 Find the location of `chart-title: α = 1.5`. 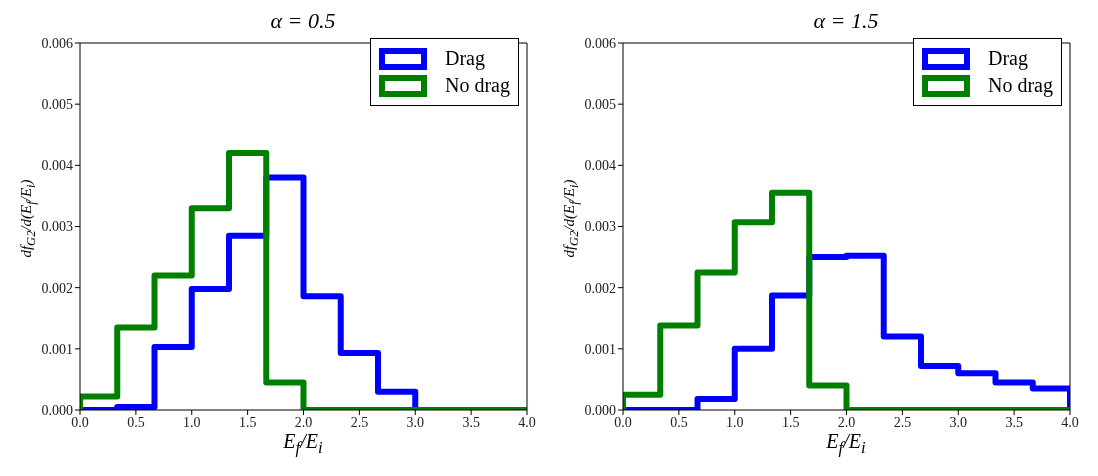

chart-title: α = 1.5 is located at coordinates (846, 21).